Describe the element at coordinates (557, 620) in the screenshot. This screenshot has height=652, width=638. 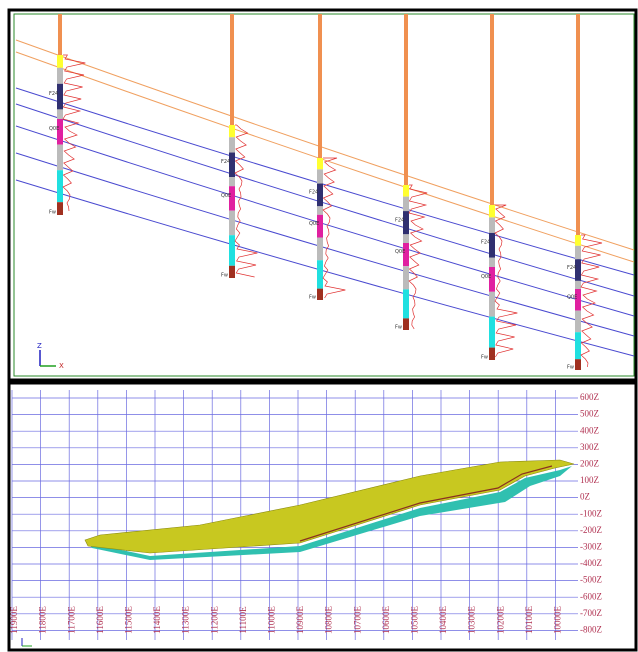
I see `e-label: 10000E` at that location.